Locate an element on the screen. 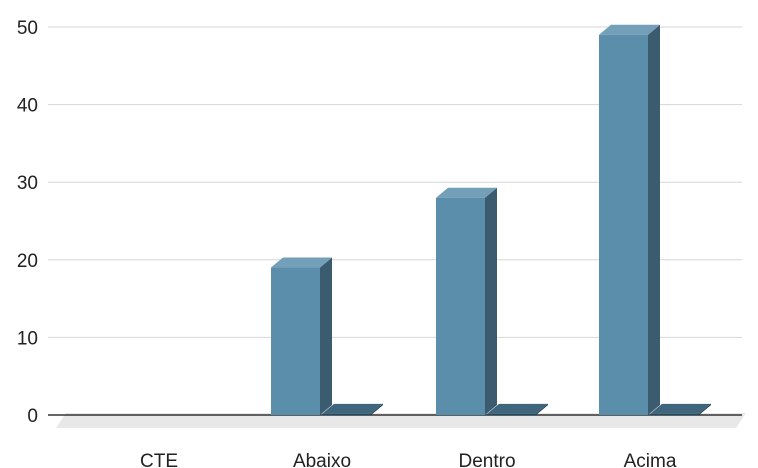 The height and width of the screenshot is (468, 758). y-tick-label: 30 is located at coordinates (27, 183).